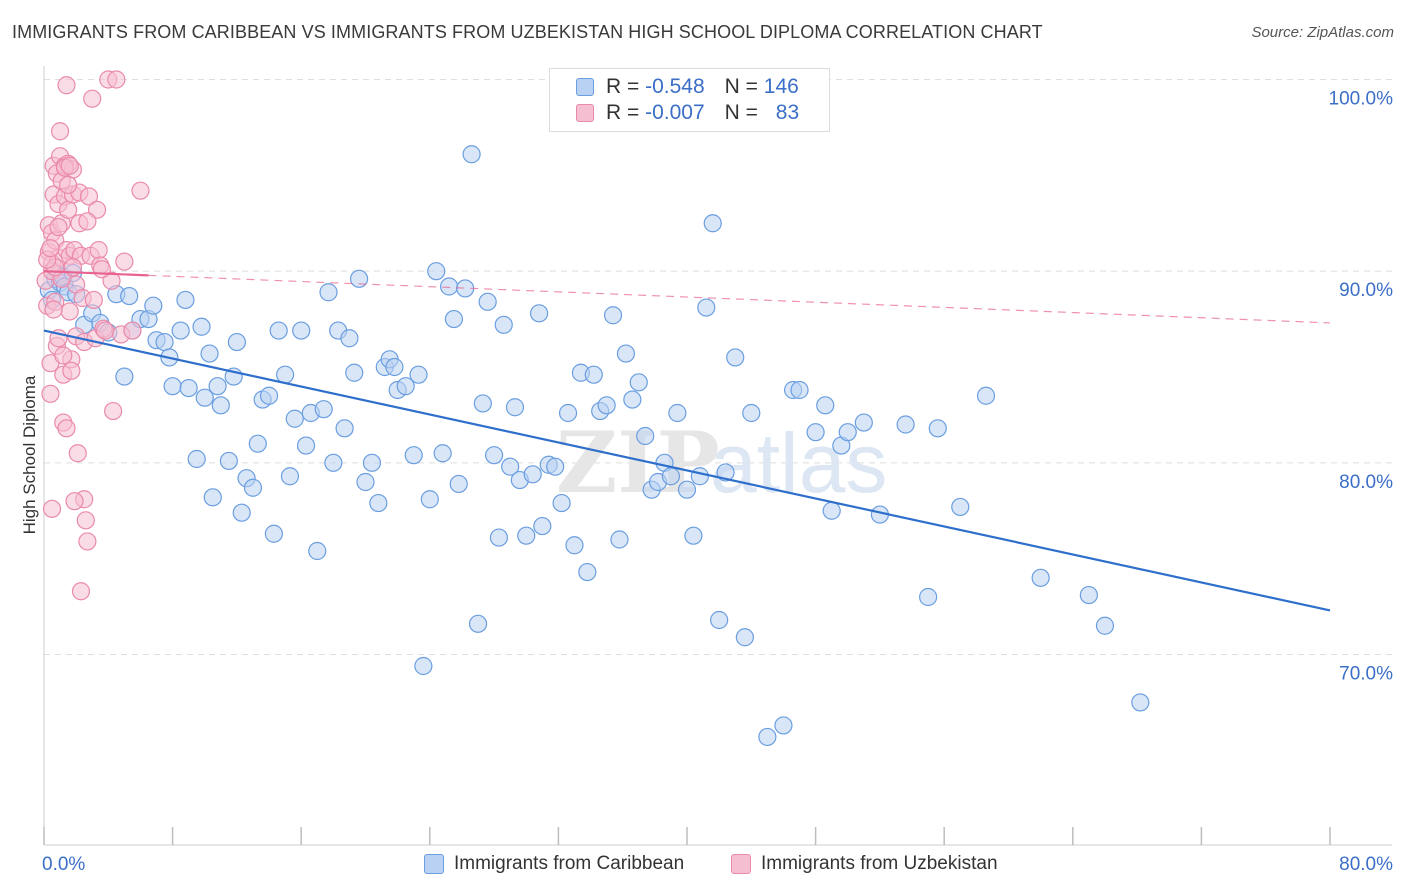 This screenshot has width=1406, height=892. I want to click on y-tick-label: 80.0%, so click(1366, 482).